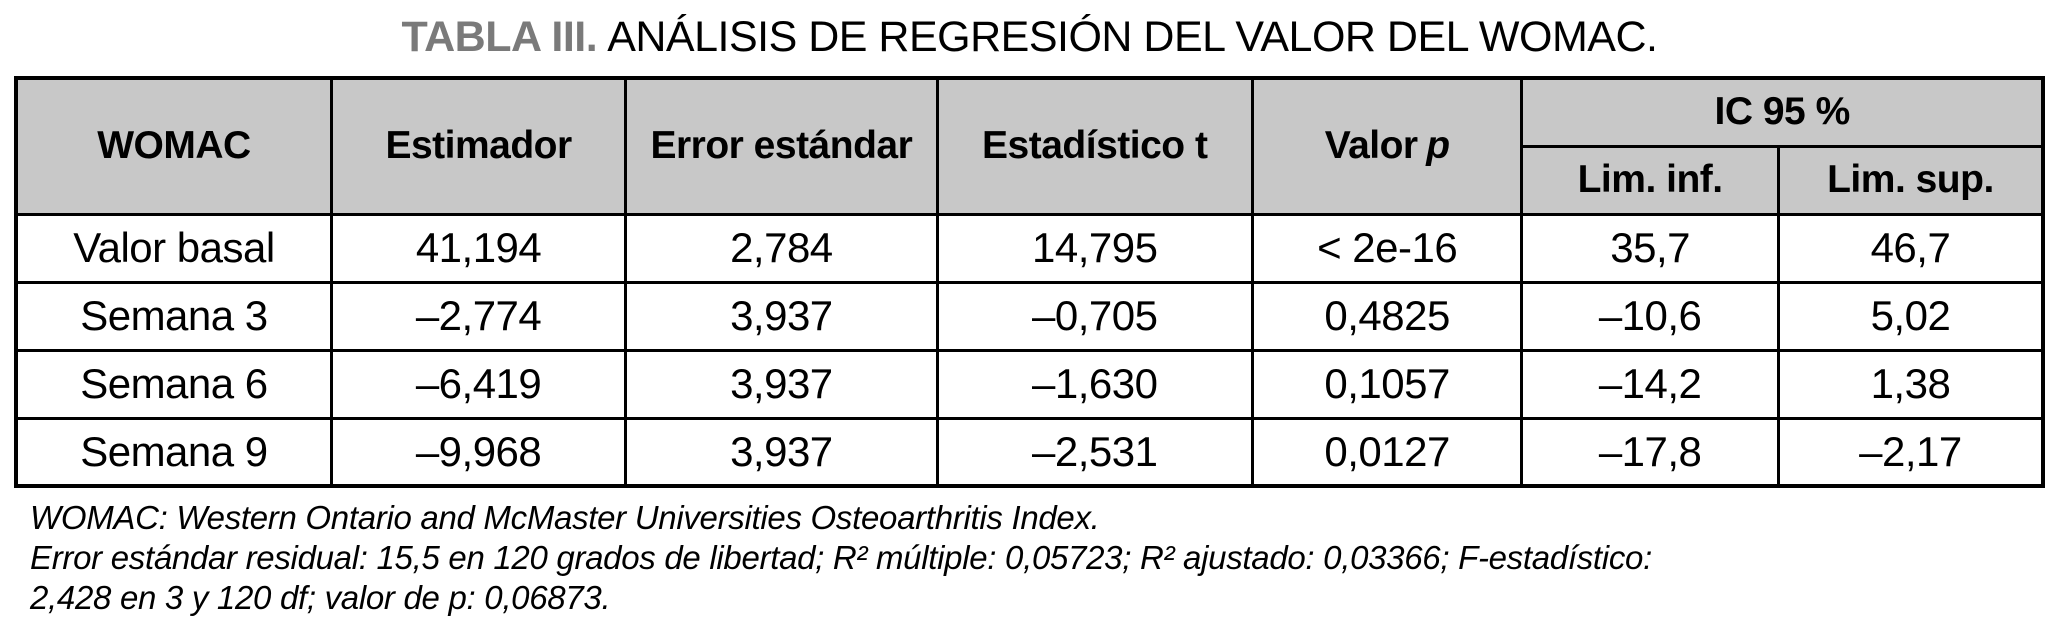 The width and height of the screenshot is (2059, 640). Describe the element at coordinates (1650, 248) in the screenshot. I see `cell-lim-inf: 35,7` at that location.